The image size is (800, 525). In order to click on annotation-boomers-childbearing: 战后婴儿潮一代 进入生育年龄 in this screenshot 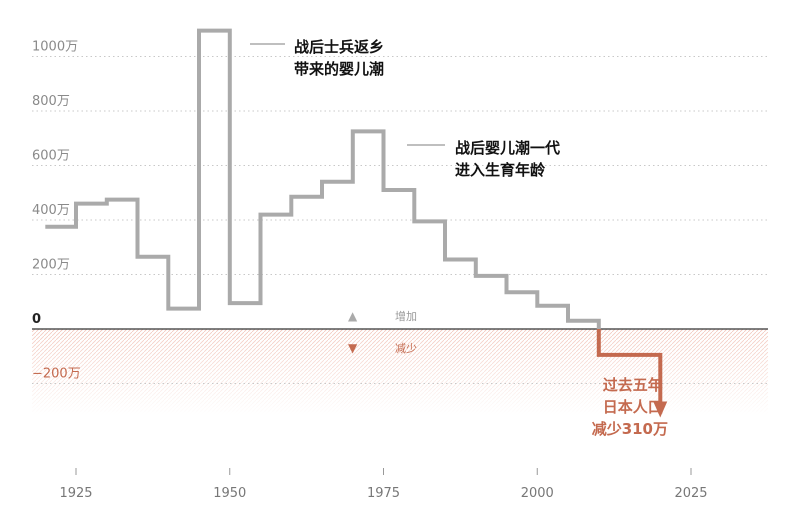, I will do `click(510, 159)`.